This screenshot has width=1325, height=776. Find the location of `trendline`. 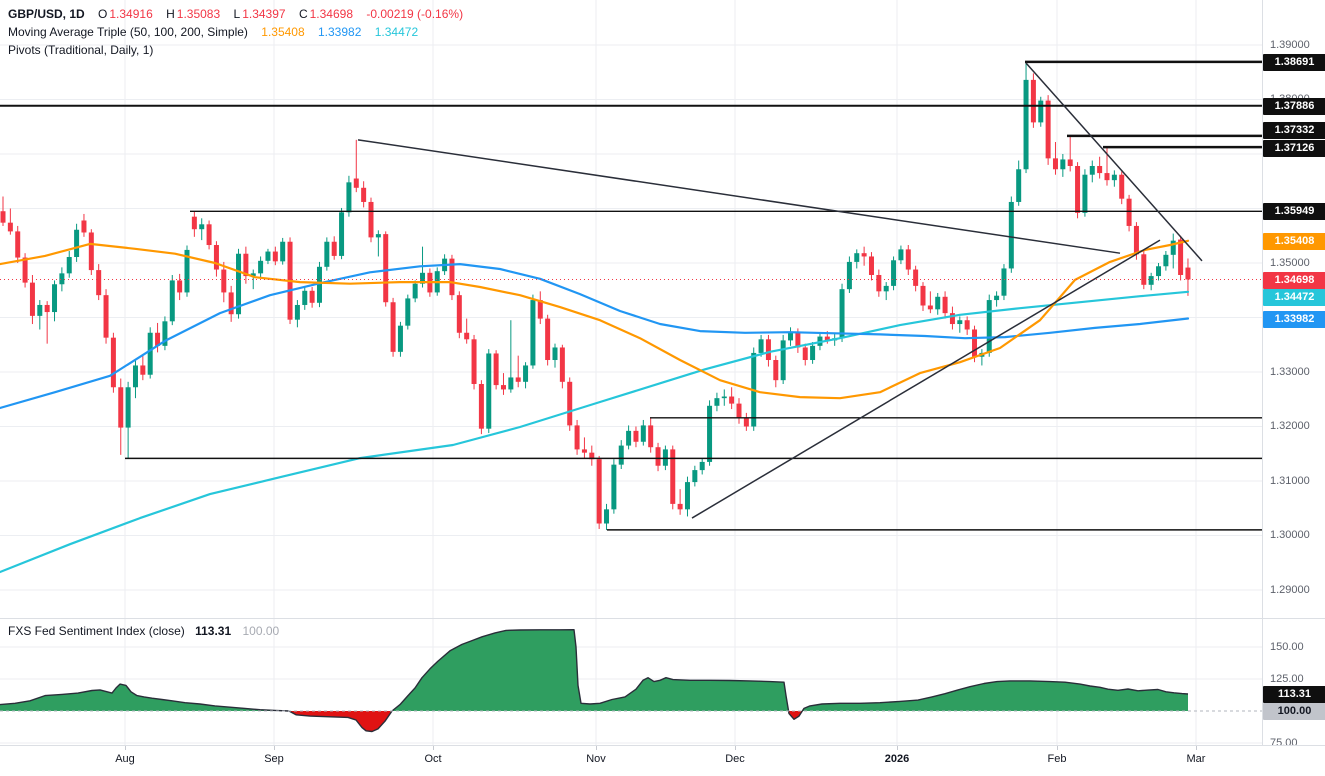

trendline is located at coordinates (926, 379).